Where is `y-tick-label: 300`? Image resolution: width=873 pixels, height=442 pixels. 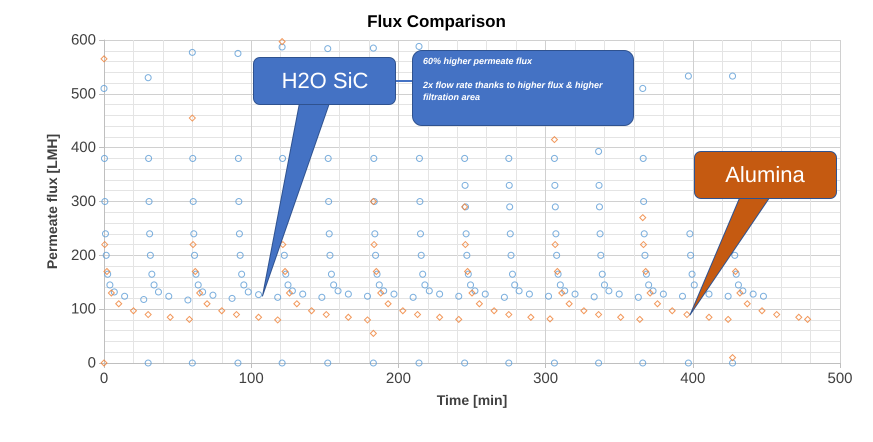 y-tick-label: 300 is located at coordinates (83, 201).